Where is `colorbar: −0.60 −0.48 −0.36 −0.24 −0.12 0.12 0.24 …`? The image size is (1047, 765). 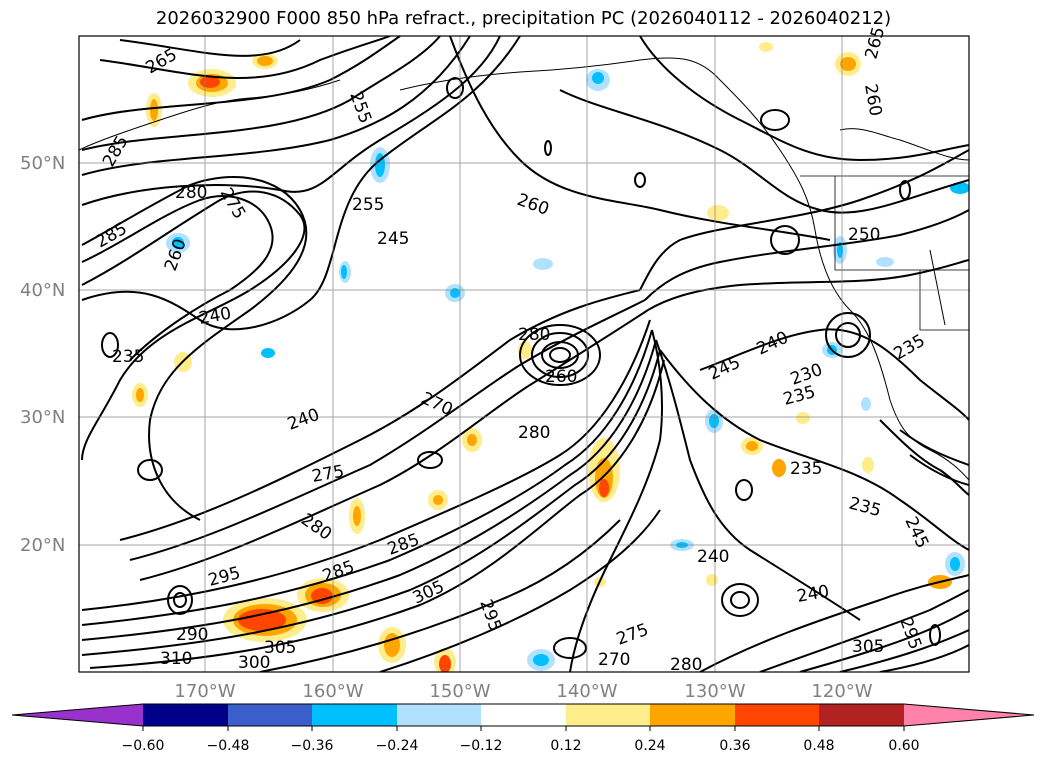
colorbar: −0.60 −0.48 −0.36 −0.24 −0.12 0.12 0.24 … is located at coordinates (523, 728).